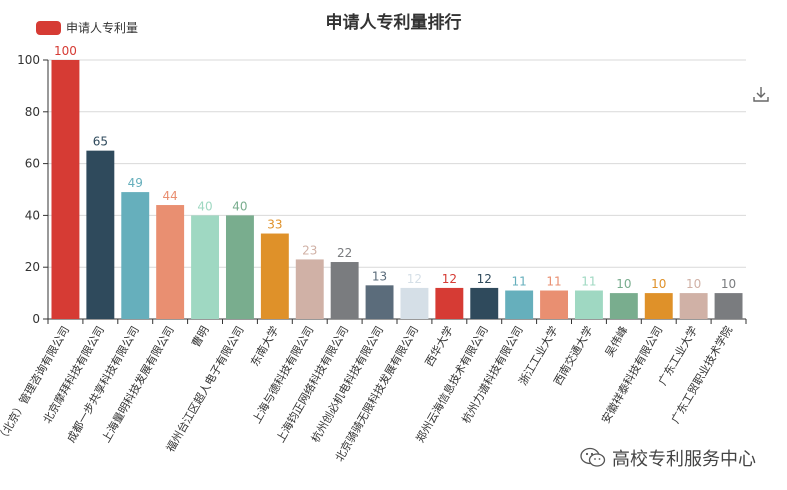  Describe the element at coordinates (344, 253) in the screenshot. I see `data-label: 22` at that location.